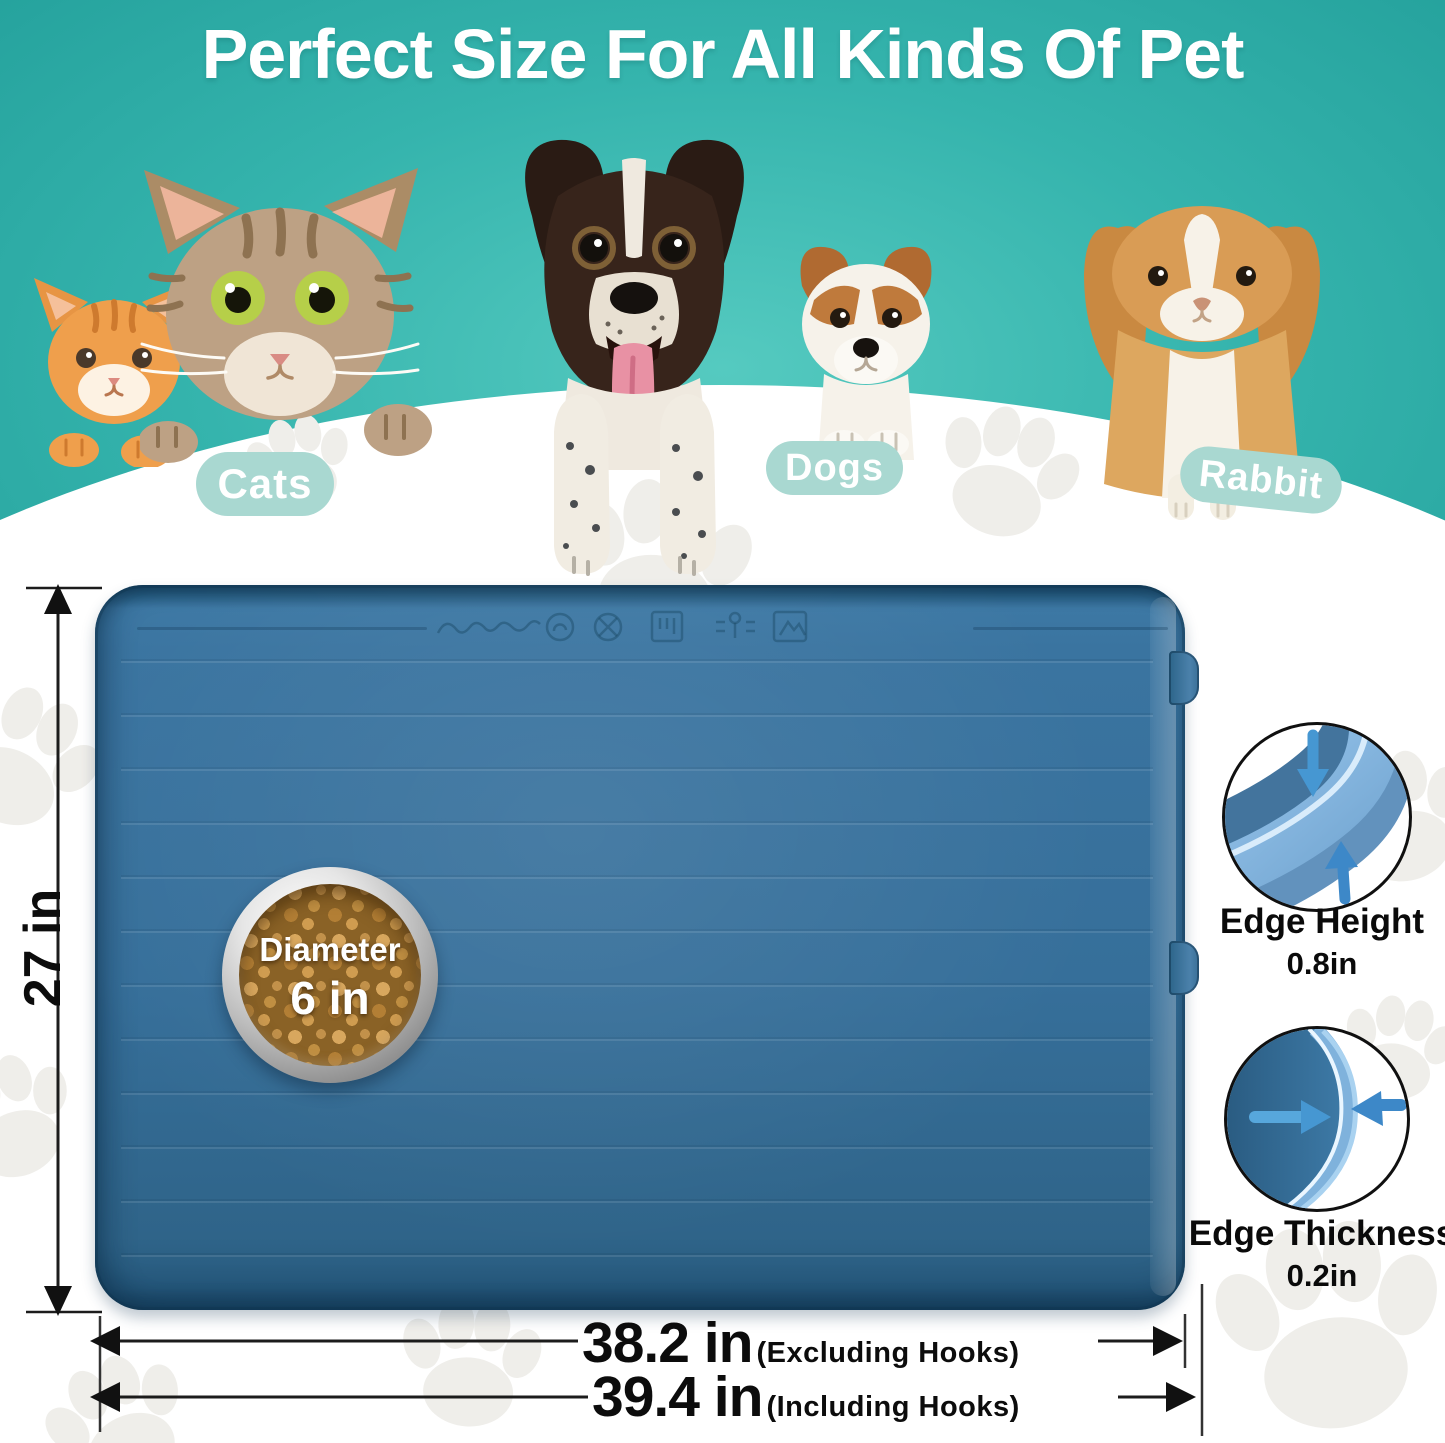  I want to click on width-dimension-arrows, so click(647, 1360).